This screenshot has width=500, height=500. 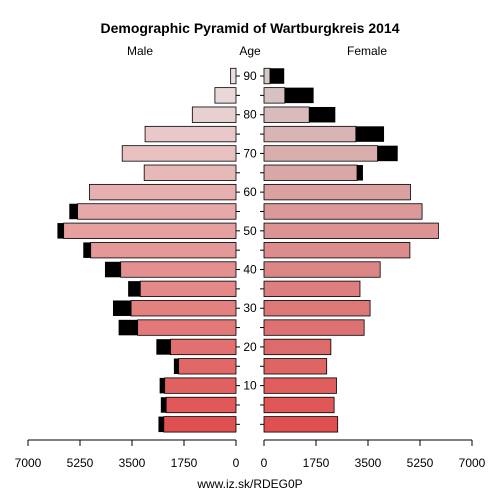 What do you see at coordinates (250, 76) in the screenshot?
I see `age-tick-label: 90` at bounding box center [250, 76].